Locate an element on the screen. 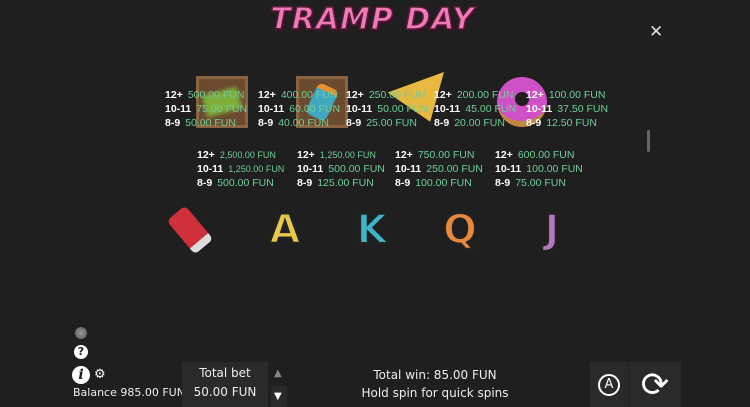 The height and width of the screenshot is (407, 750). payout-line: 10-11 45.00 FUN is located at coordinates (475, 109).